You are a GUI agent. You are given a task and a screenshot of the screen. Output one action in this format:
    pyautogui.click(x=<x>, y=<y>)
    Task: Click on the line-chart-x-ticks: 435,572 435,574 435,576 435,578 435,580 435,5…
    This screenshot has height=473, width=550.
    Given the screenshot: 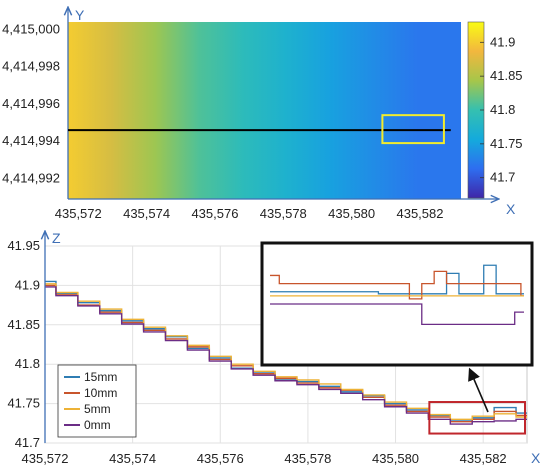 What is the action you would take?
    pyautogui.click(x=264, y=458)
    